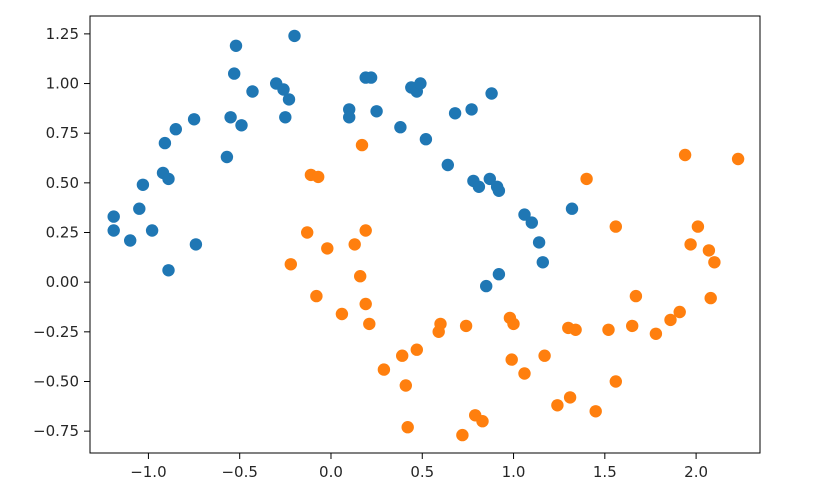 The height and width of the screenshot is (500, 834). What do you see at coordinates (148, 472) in the screenshot?
I see `x-tick-label: −1.0` at bounding box center [148, 472].